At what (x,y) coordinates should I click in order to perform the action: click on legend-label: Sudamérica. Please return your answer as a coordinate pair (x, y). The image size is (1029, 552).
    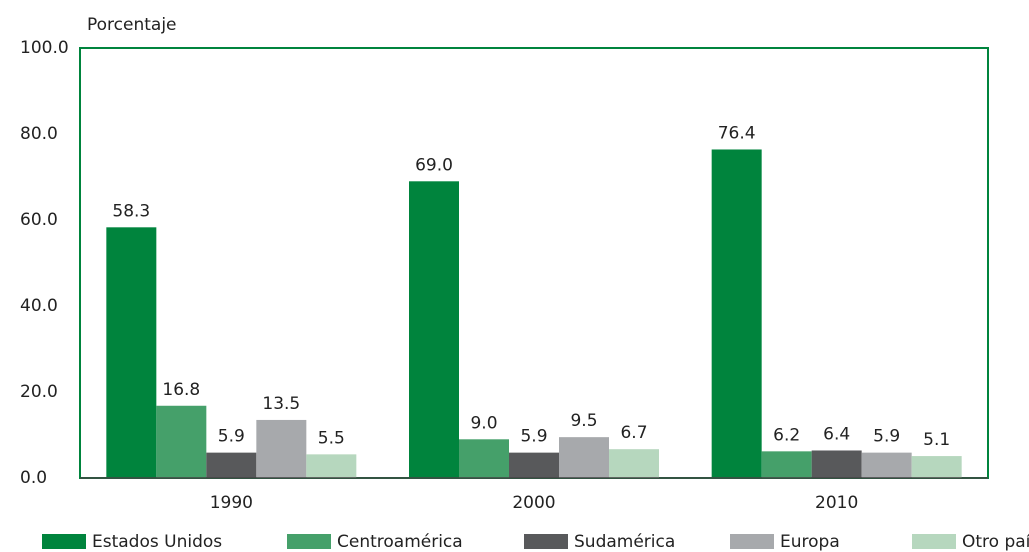
    Looking at the image, I should click on (624, 542).